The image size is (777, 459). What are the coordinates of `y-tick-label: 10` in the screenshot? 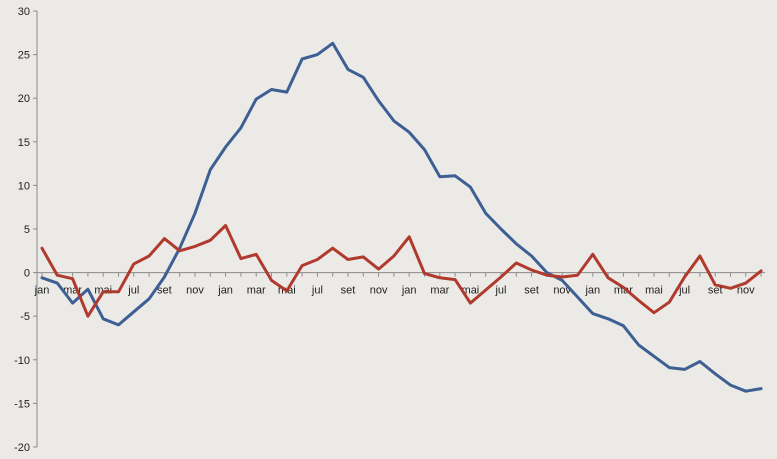 It's located at (24, 186).